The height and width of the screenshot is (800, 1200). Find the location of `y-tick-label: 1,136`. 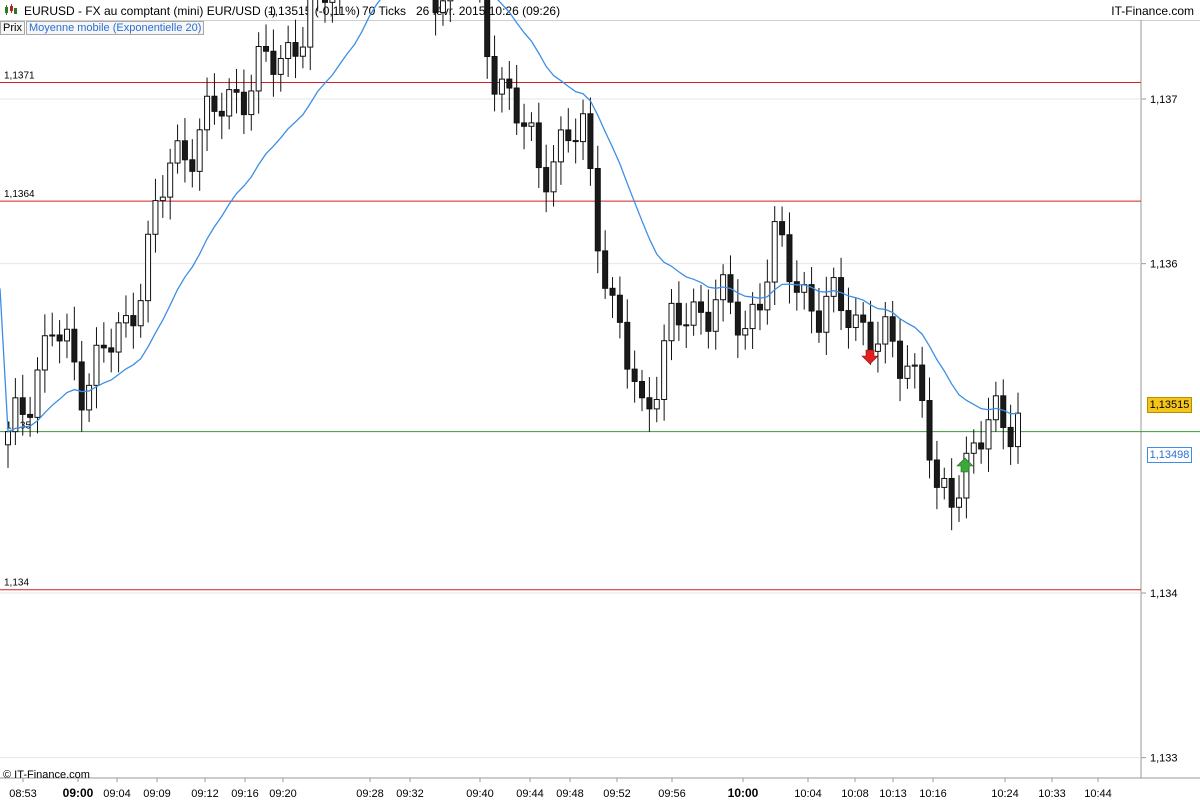

y-tick-label: 1,136 is located at coordinates (1164, 265).